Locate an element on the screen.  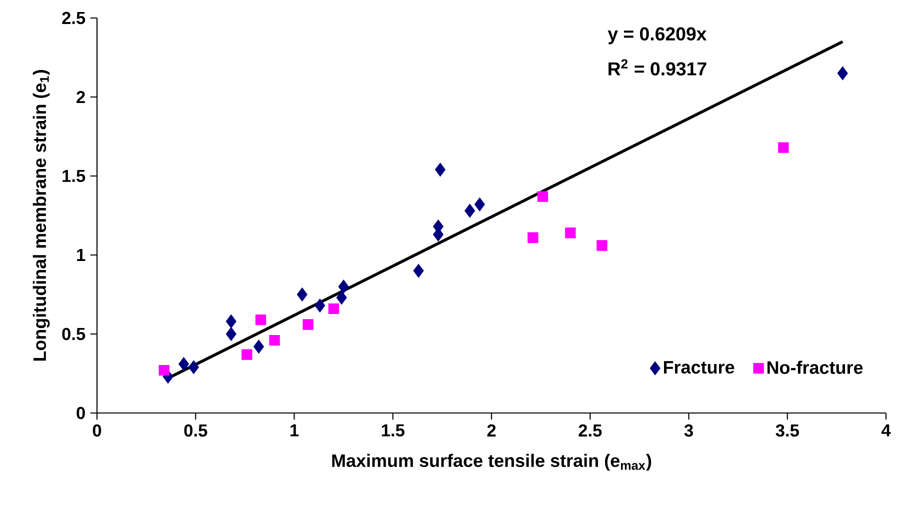
y-tick-label: 0.5 is located at coordinates (74, 334).